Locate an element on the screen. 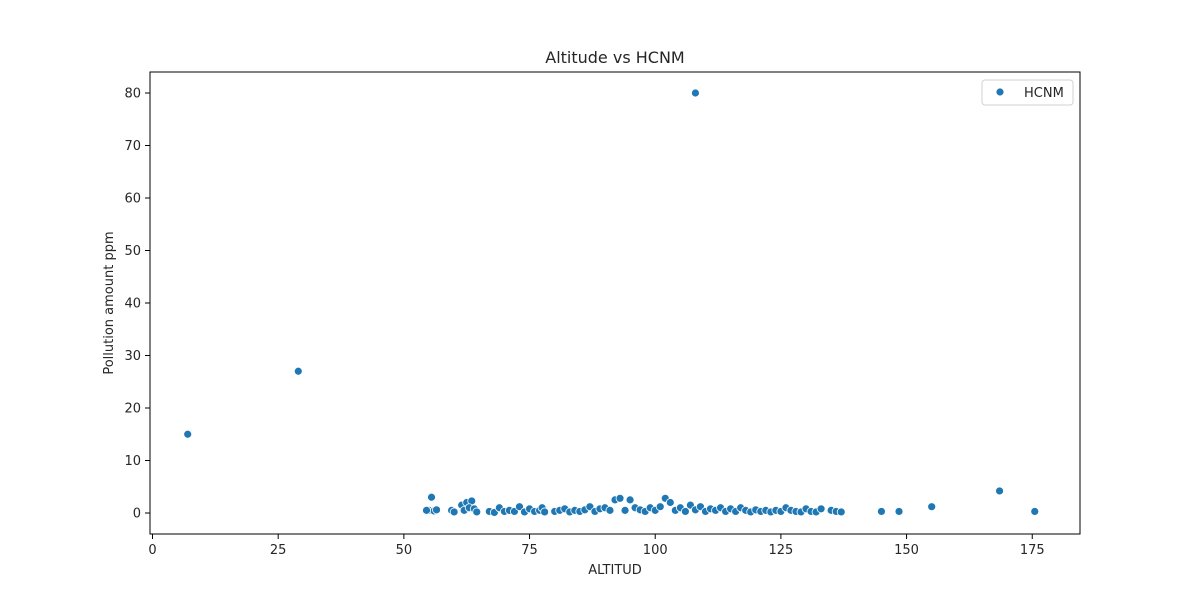 The image size is (1200, 600). x-tick-label: 50 is located at coordinates (404, 550).